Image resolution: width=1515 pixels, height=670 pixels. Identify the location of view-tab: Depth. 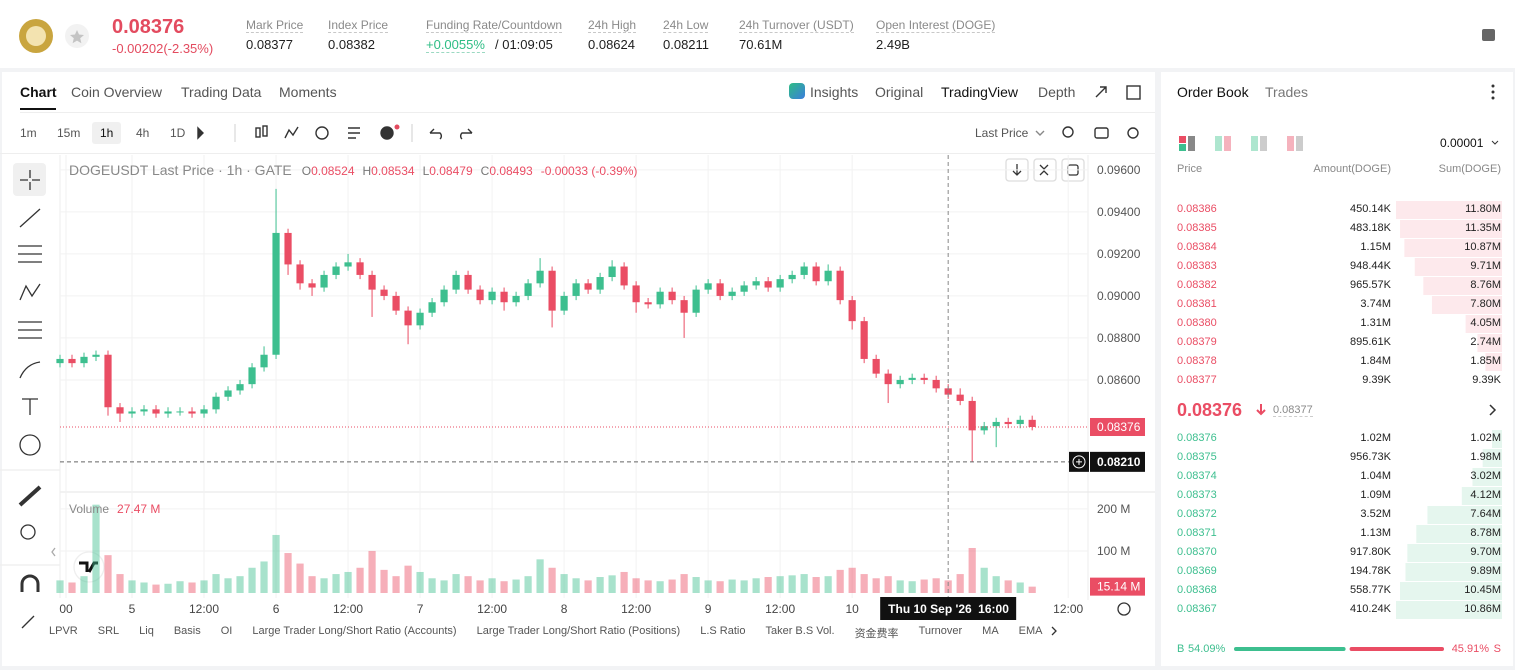
(1057, 92).